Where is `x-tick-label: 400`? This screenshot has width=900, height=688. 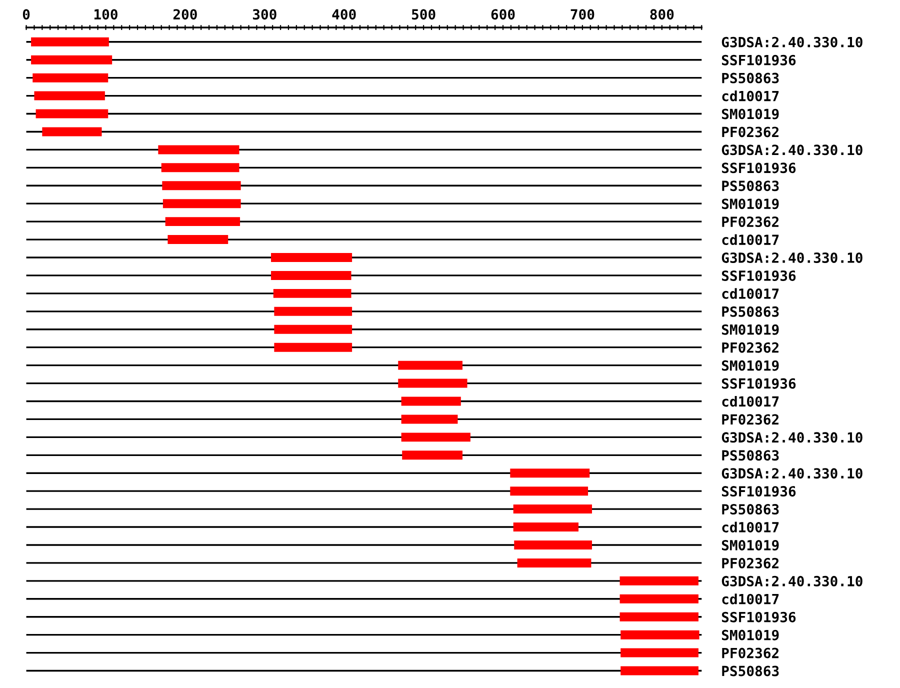 x-tick-label: 400 is located at coordinates (344, 14).